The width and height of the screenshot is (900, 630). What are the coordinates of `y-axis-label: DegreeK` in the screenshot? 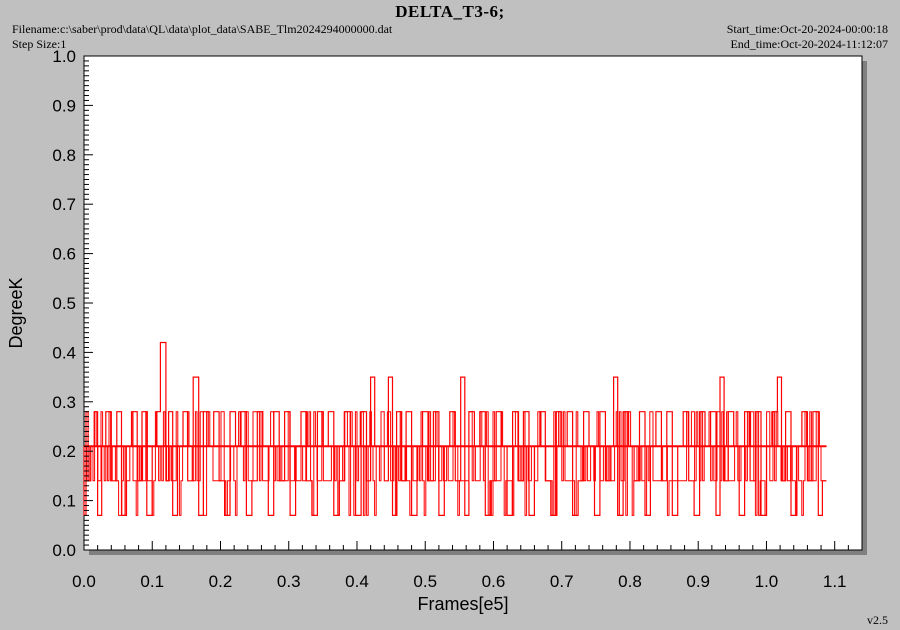 It's located at (16, 312).